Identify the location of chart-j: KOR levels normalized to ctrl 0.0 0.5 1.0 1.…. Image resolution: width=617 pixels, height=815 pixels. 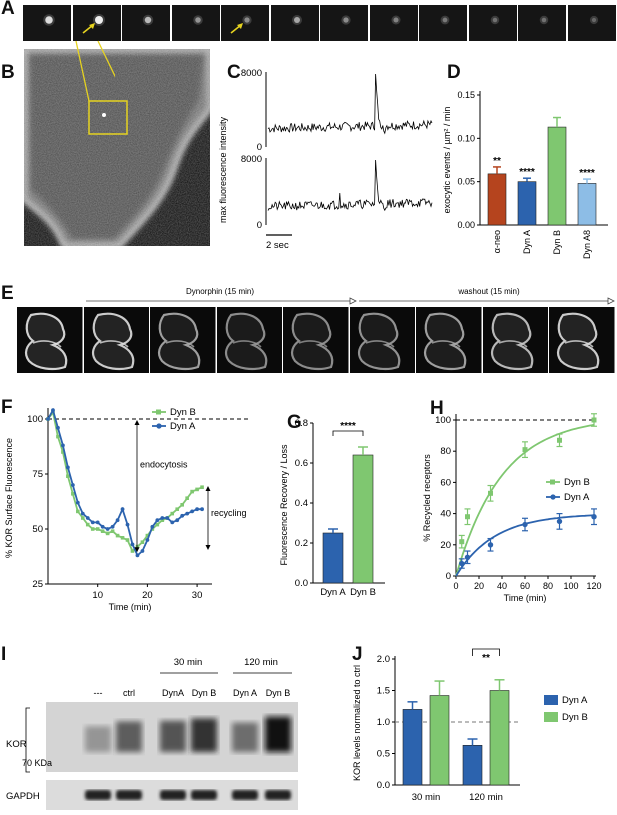
(470, 725).